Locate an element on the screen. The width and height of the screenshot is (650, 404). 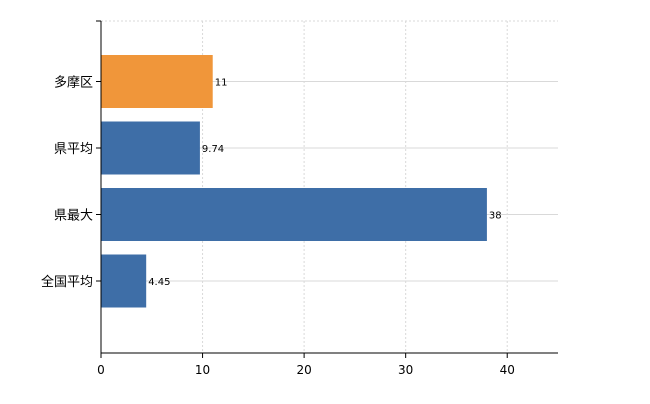
x-tick-label-20: 20 is located at coordinates (303, 370).